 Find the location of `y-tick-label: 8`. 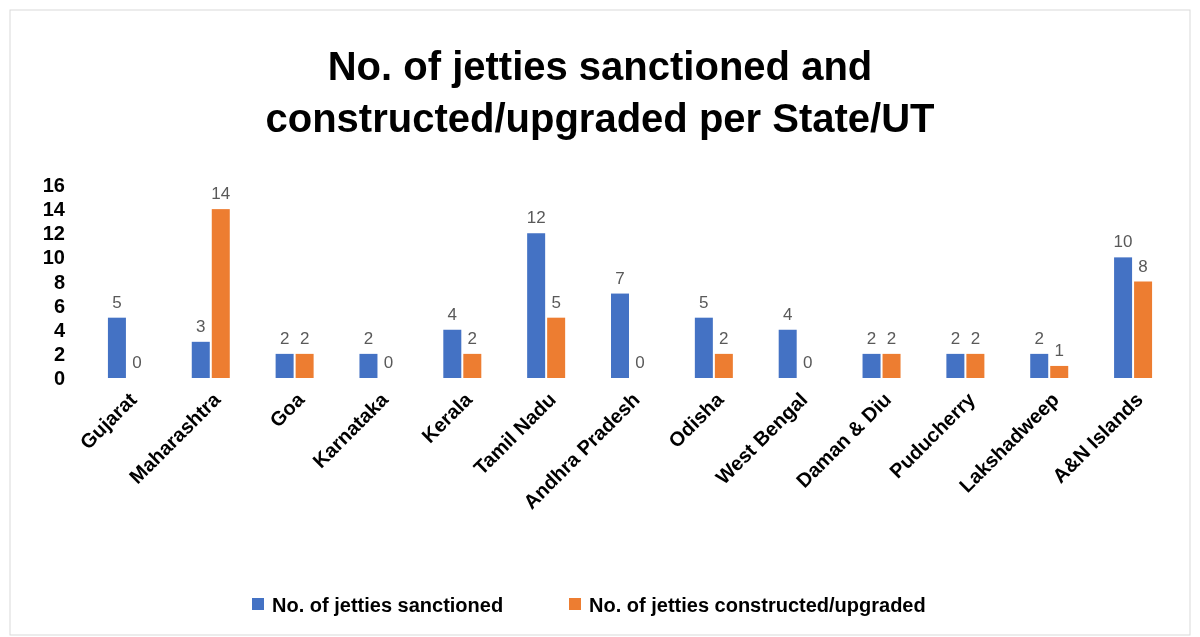

y-tick-label: 8 is located at coordinates (59, 281).